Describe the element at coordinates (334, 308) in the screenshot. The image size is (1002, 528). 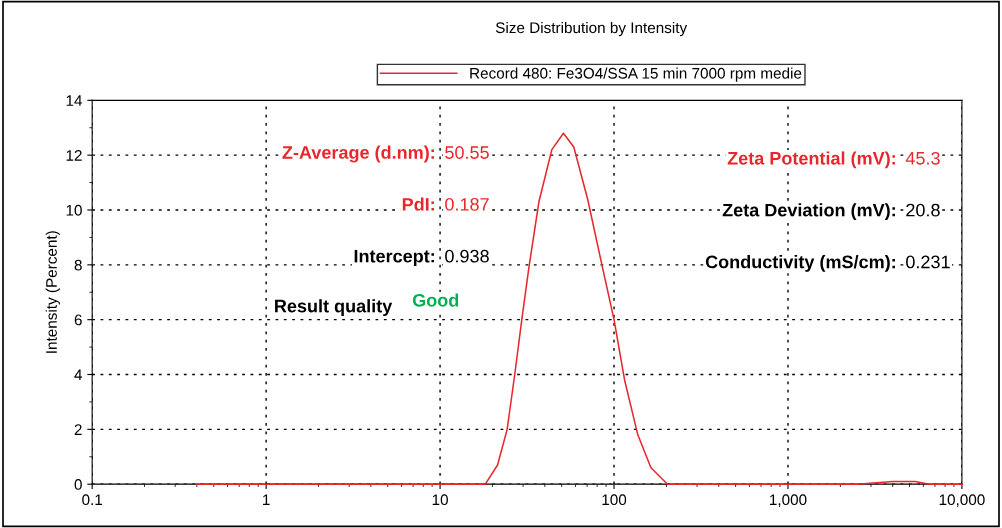
I see `annotation: Result quality` at that location.